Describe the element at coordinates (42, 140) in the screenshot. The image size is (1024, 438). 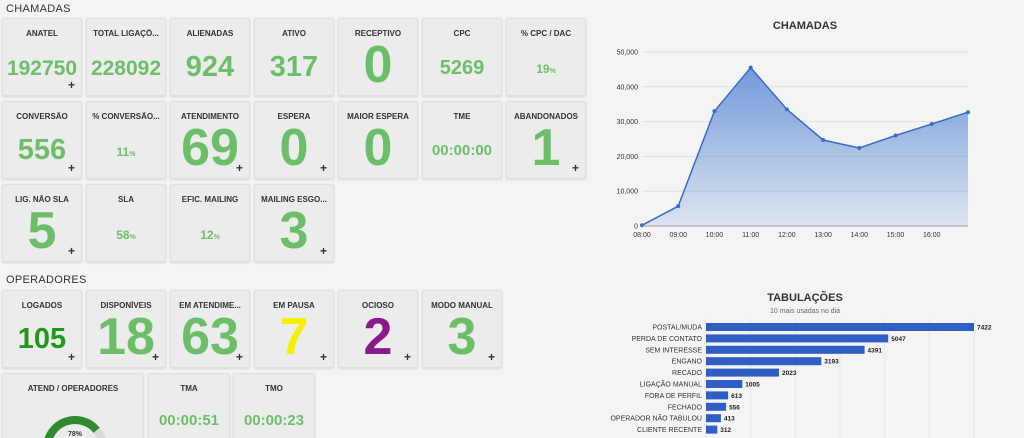
I see `tile-convers-o: CONVERSÃO 556 +` at that location.